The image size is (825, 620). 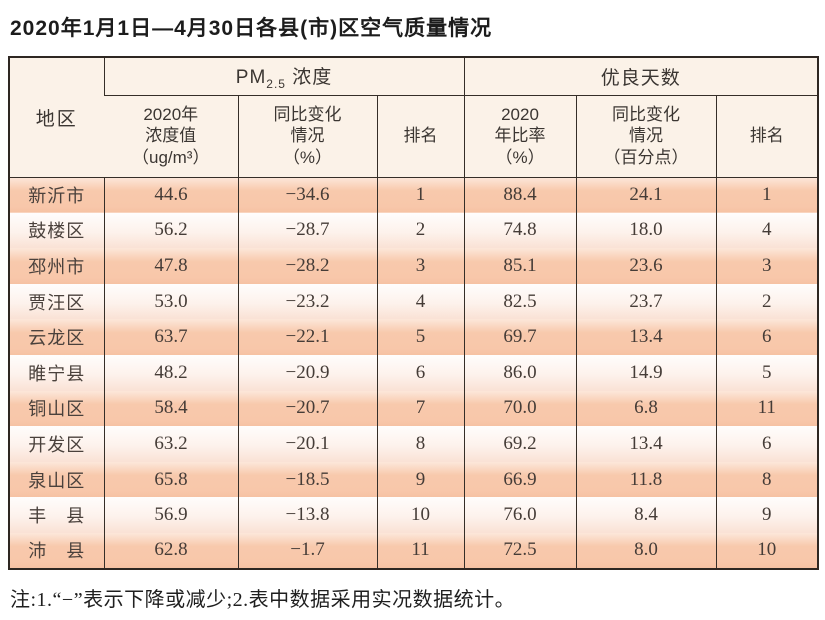 What do you see at coordinates (170, 550) in the screenshot?
I see `cell-pm-value: 62.8` at bounding box center [170, 550].